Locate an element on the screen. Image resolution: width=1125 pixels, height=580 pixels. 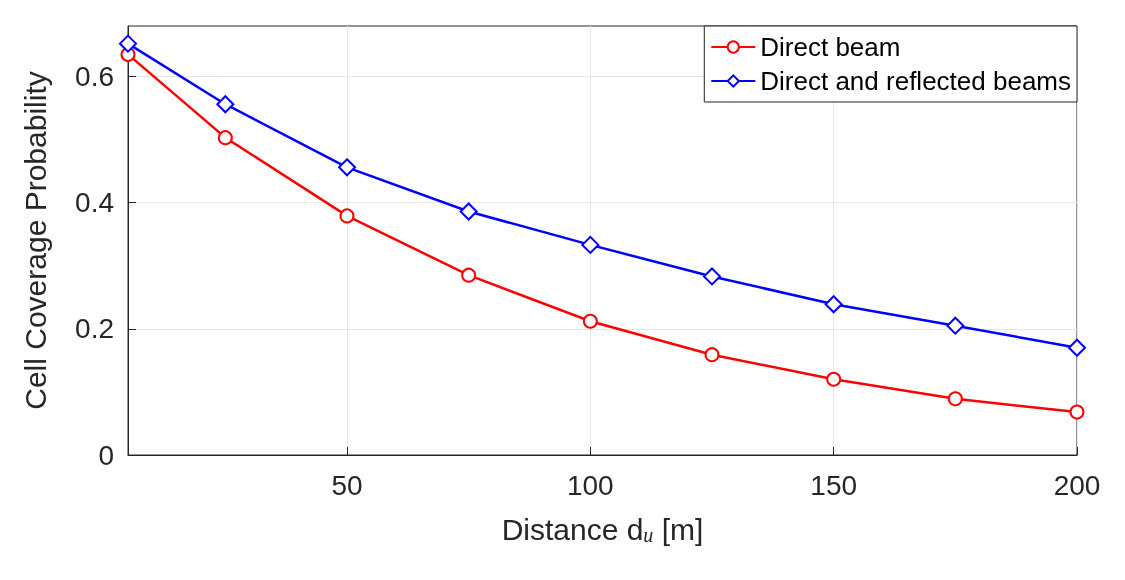
legend-label: Direct beam is located at coordinates (830, 47).